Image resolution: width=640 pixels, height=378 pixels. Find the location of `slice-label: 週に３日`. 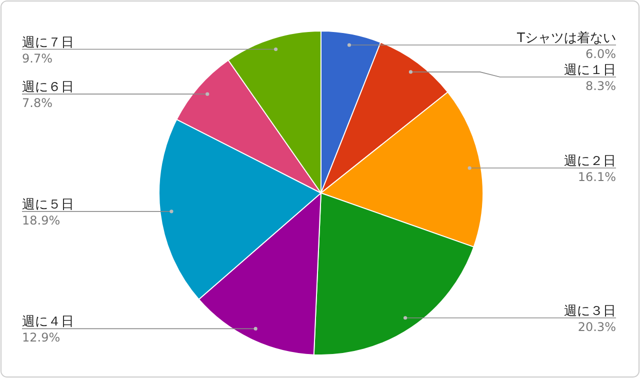

slice-label: 週に３日 is located at coordinates (590, 311).